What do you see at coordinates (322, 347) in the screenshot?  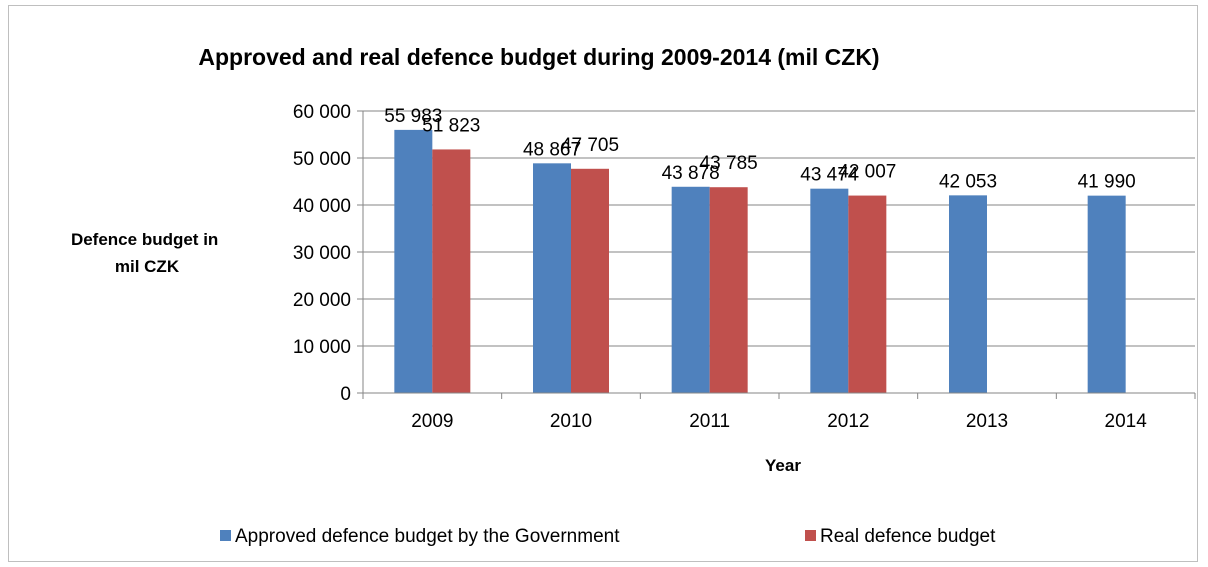 I see `y-tick-label-10000: 10 000` at bounding box center [322, 347].